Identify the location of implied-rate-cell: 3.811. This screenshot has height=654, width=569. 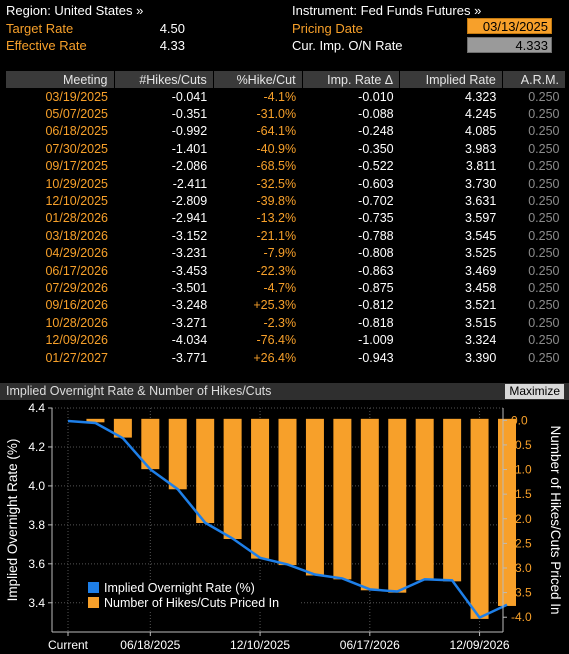
(481, 166).